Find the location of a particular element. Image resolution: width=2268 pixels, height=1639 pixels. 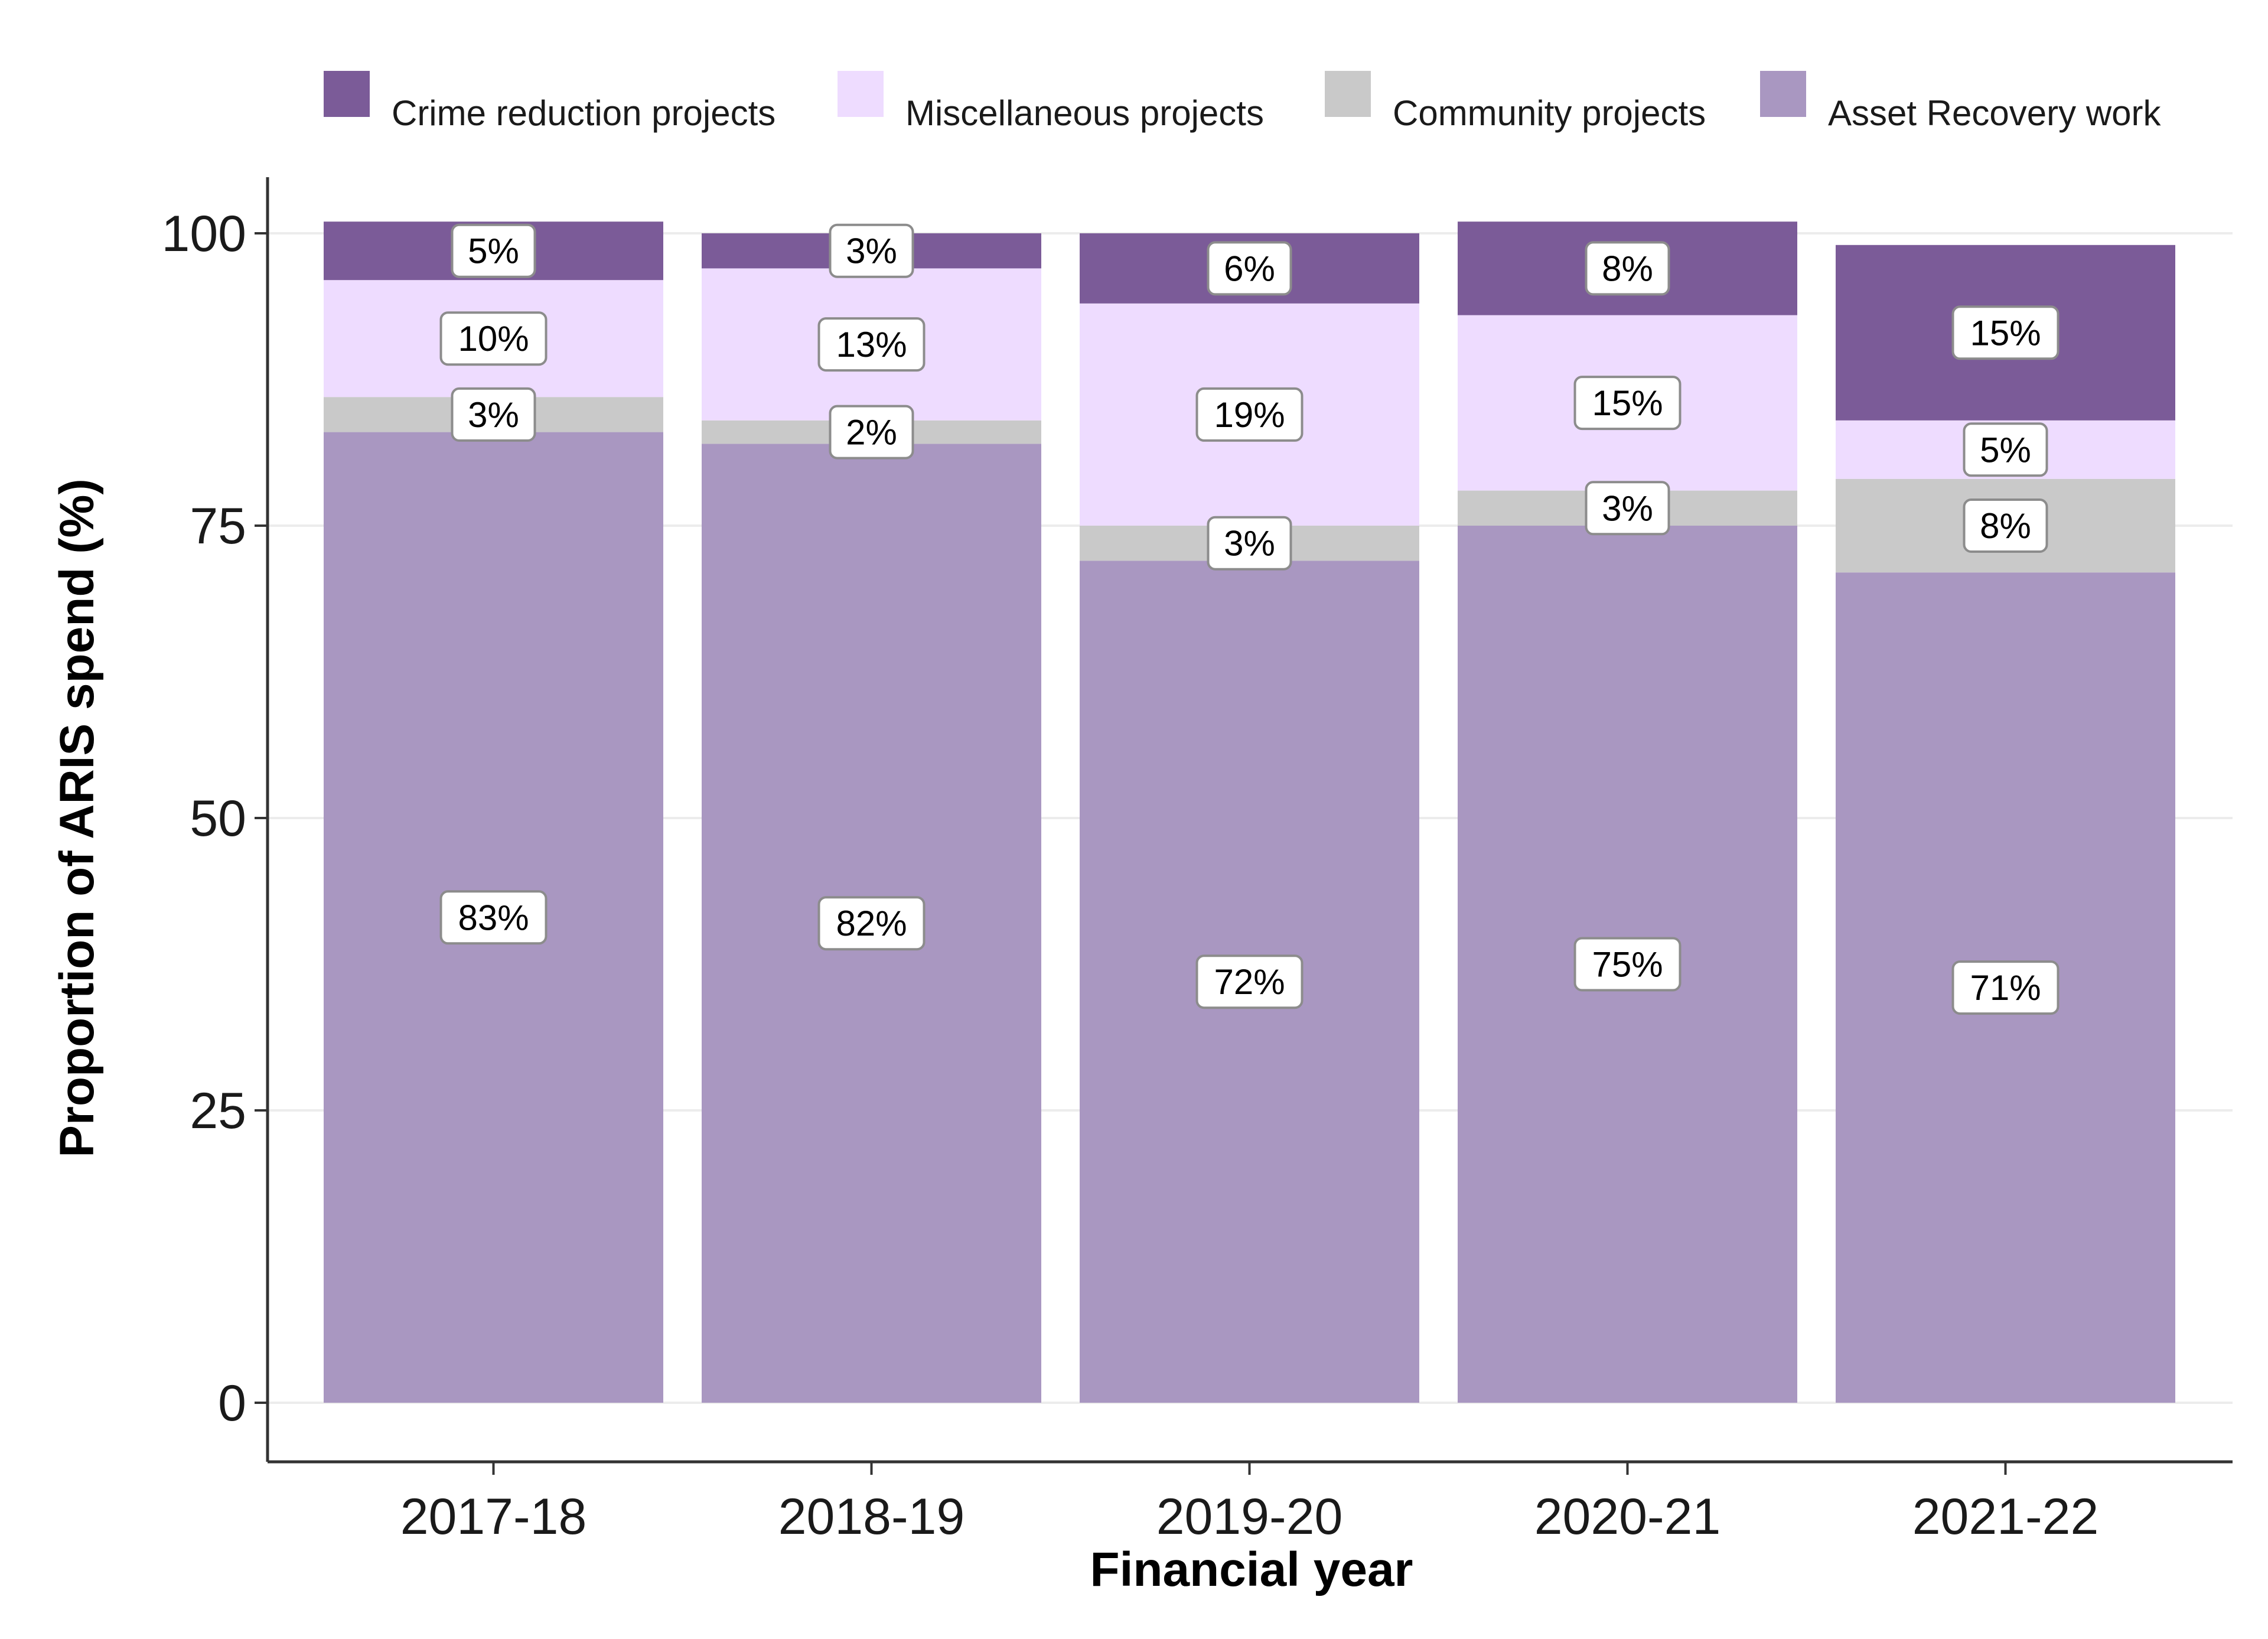

data-label-asset-recovery-work-2018-19: 82% is located at coordinates (871, 923).